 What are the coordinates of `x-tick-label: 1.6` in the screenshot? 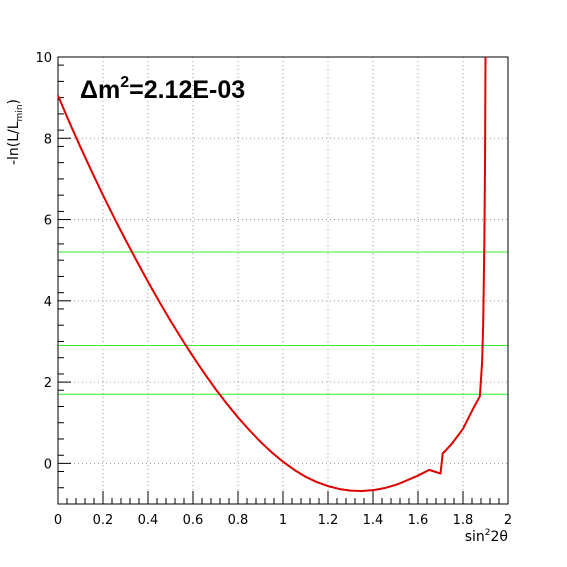 It's located at (418, 520).